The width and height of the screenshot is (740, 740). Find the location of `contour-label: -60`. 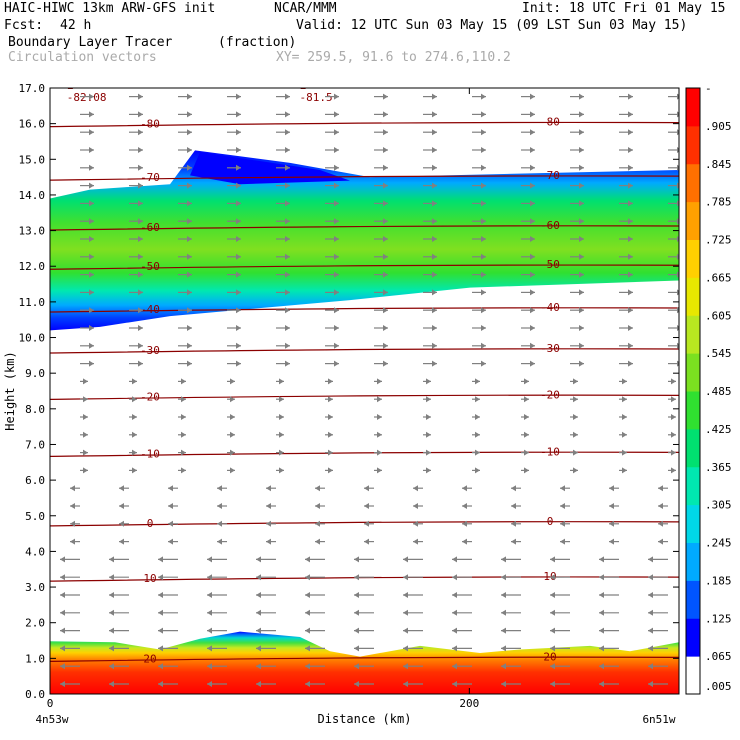

contour-label: -60 is located at coordinates (150, 227).